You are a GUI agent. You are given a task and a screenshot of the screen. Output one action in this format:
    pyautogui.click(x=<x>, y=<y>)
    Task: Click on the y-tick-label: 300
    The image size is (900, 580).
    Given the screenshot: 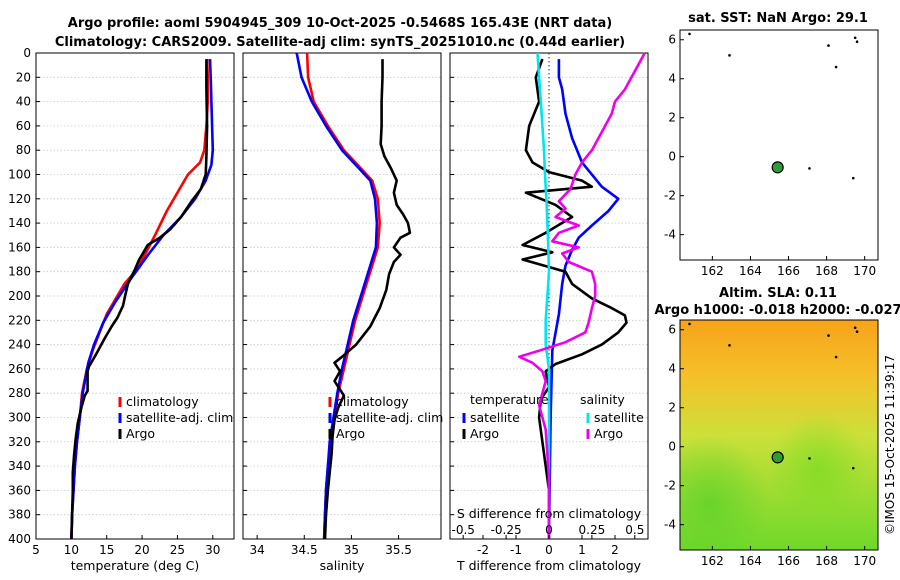 What is the action you would take?
    pyautogui.click(x=19, y=418)
    